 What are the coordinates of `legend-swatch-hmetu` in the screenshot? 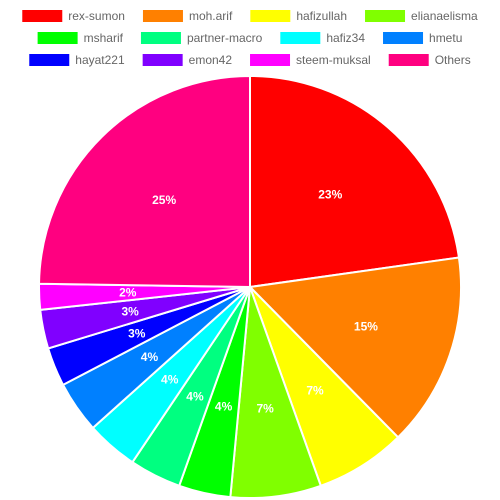 It's located at (403, 38).